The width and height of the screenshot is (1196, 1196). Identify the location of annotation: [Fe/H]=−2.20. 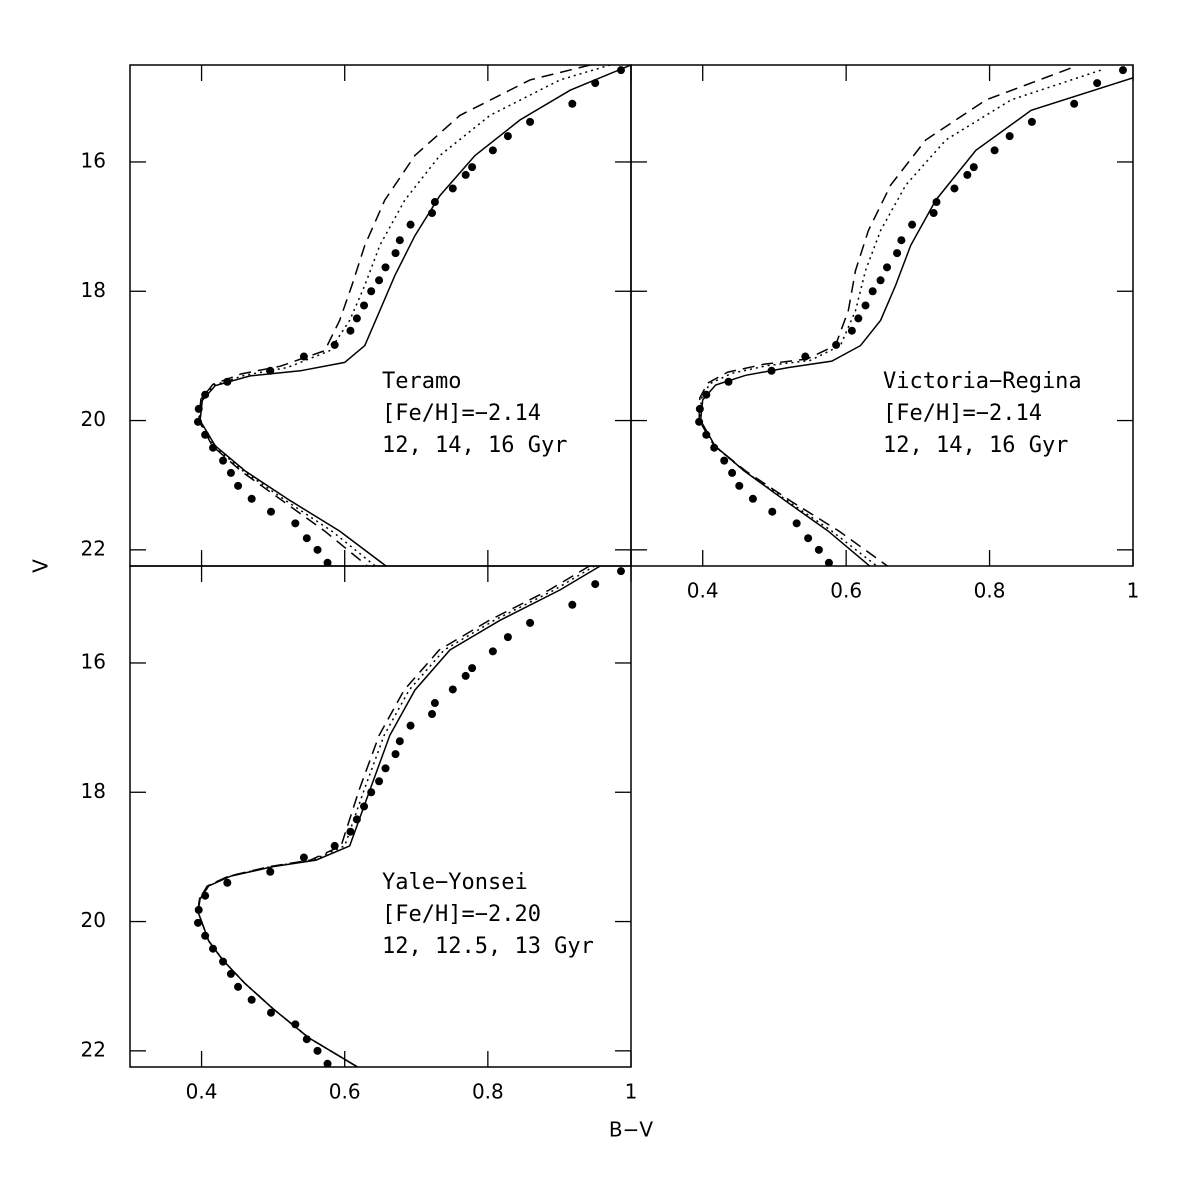
(461, 914).